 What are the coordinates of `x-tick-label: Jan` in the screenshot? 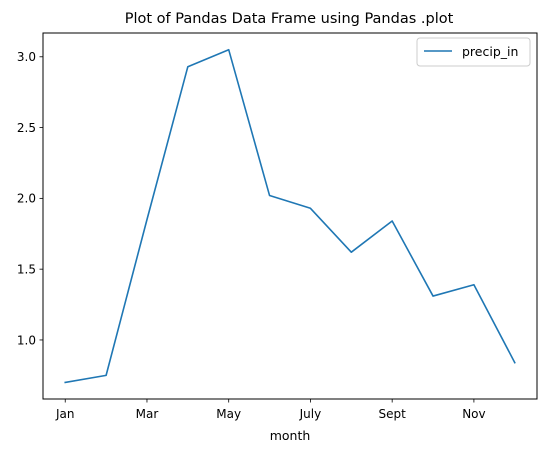 It's located at (65, 414).